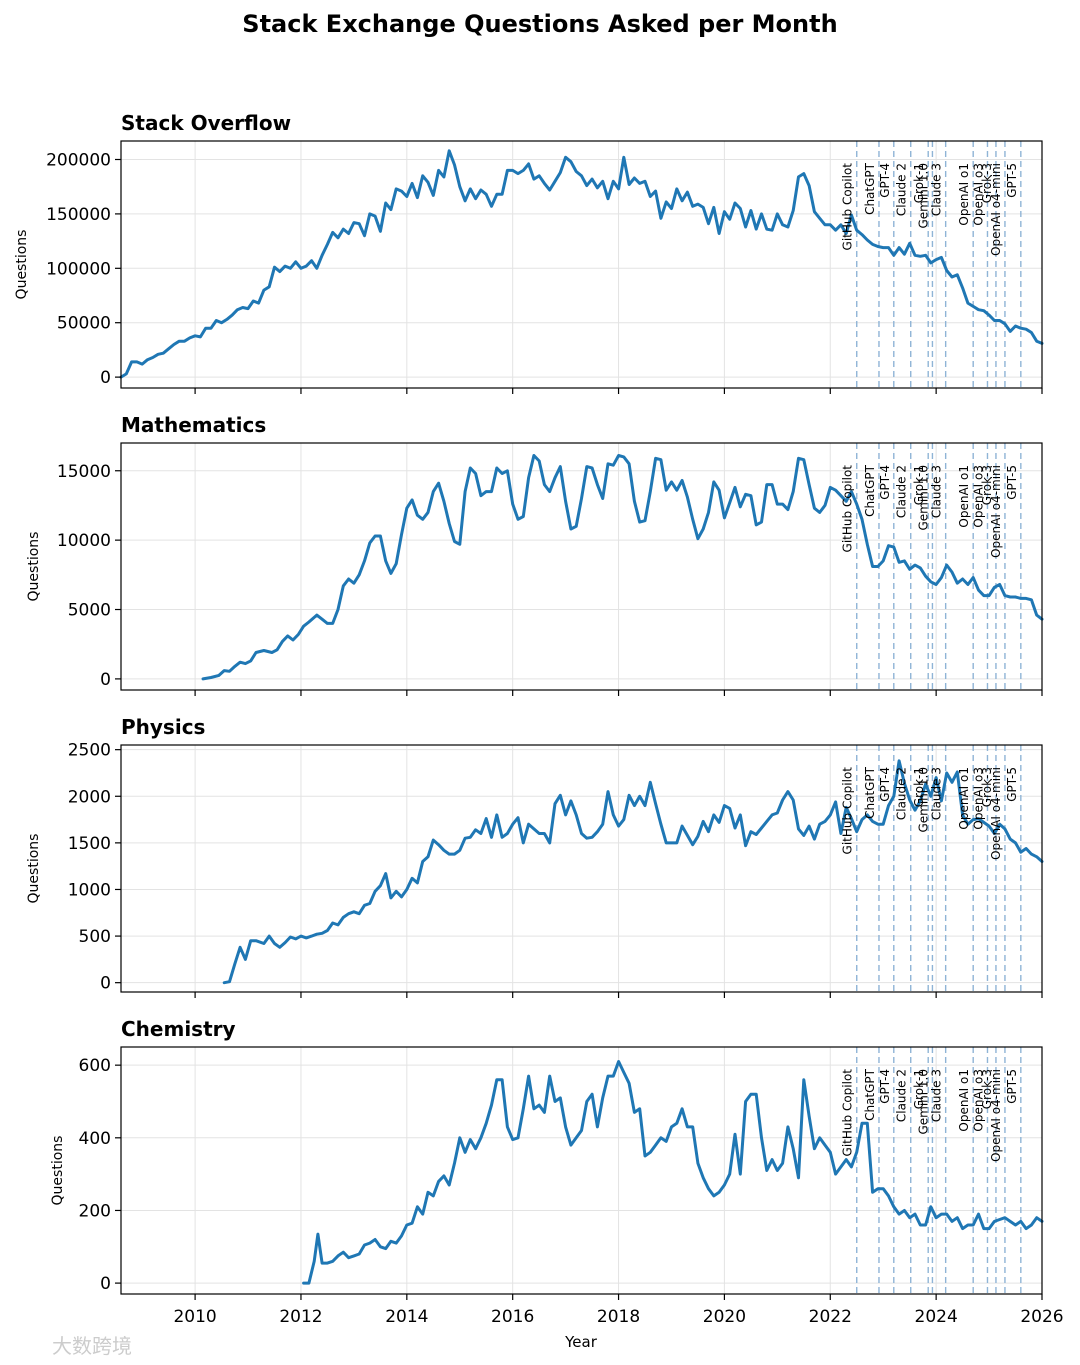 The image size is (1080, 1365). I want to click on y-tick-label: 2500, so click(89, 751).